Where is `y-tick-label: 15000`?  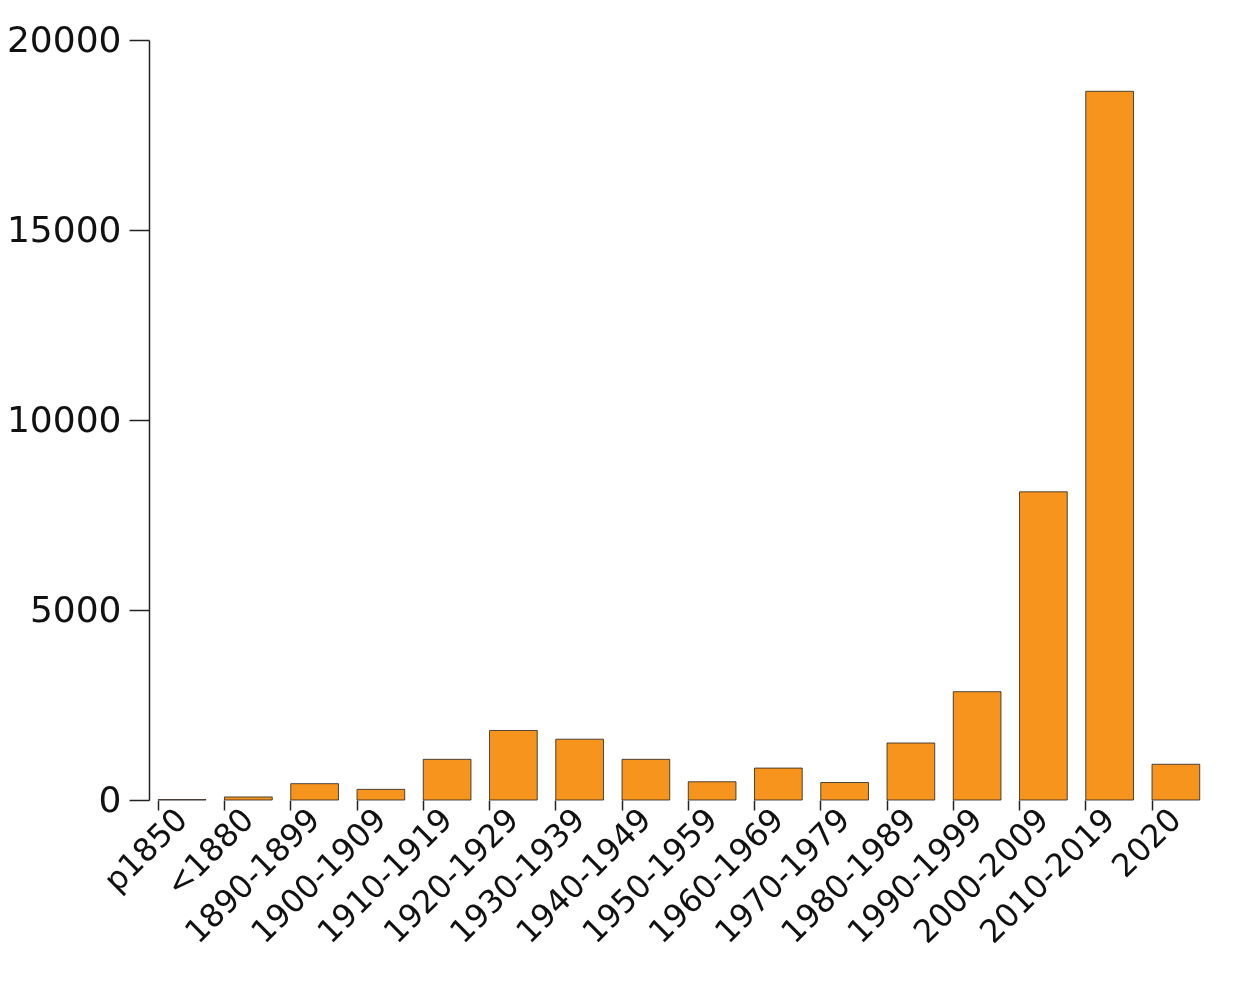
y-tick-label: 15000 is located at coordinates (64, 229).